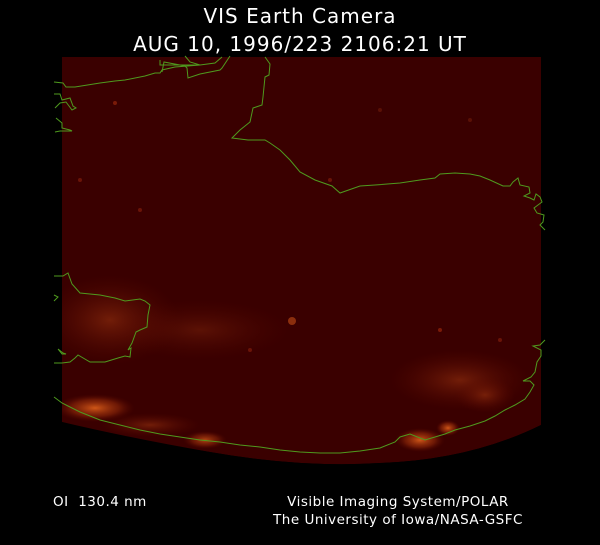 This screenshot has width=600, height=545. What do you see at coordinates (100, 502) in the screenshot?
I see `wavelength-label: OI 130.4 nm` at bounding box center [100, 502].